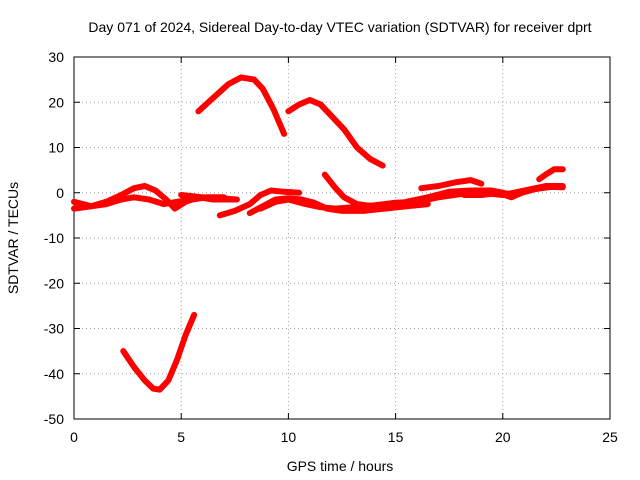 The width and height of the screenshot is (640, 480). Describe the element at coordinates (181, 437) in the screenshot. I see `x-tick-label: 5` at that location.